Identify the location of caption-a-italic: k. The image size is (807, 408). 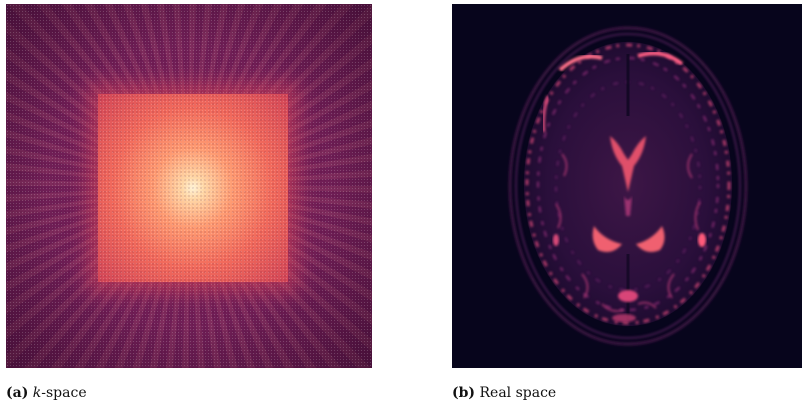
(37, 393).